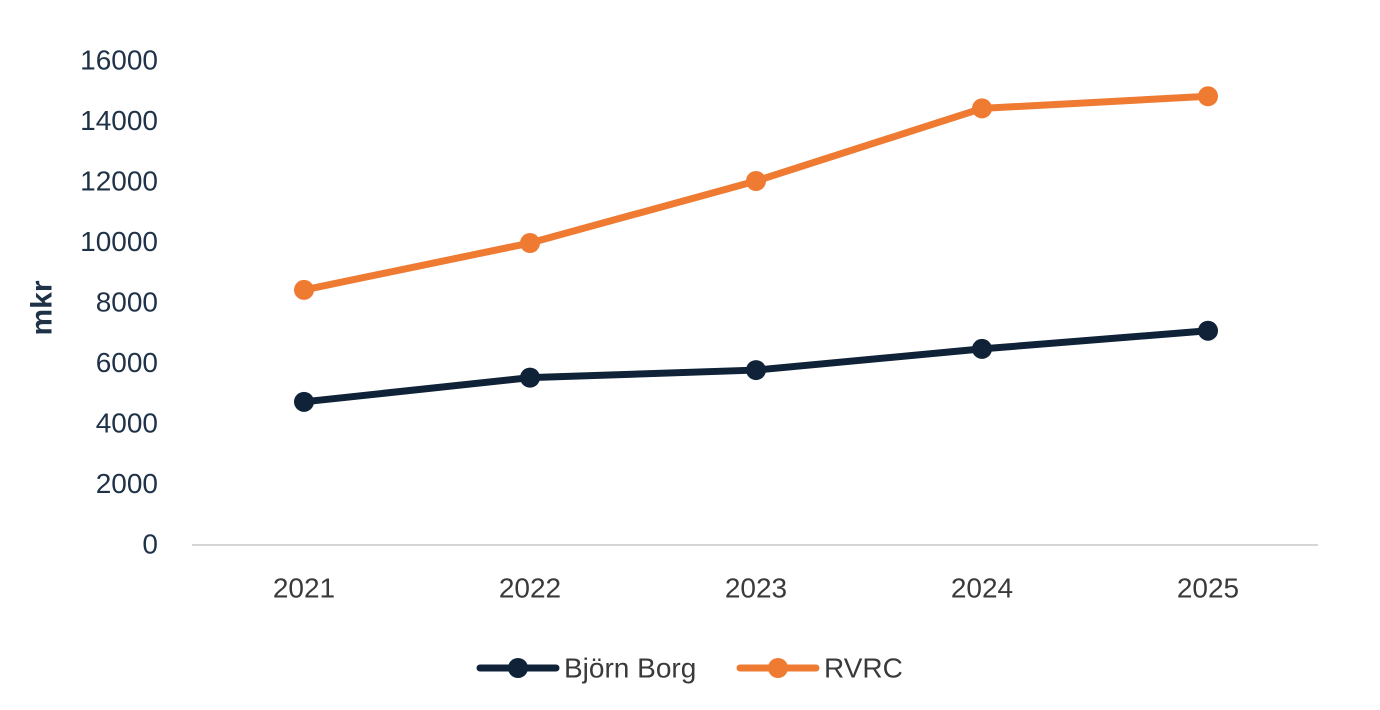 This screenshot has height=710, width=1380. I want to click on y-tick-label: 16000, so click(119, 60).